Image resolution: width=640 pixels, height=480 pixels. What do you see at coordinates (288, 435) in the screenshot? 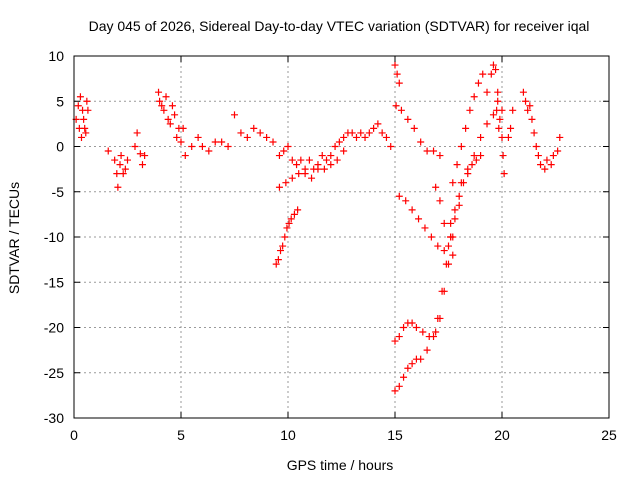
I see `x-tick-label: 10` at bounding box center [288, 435].